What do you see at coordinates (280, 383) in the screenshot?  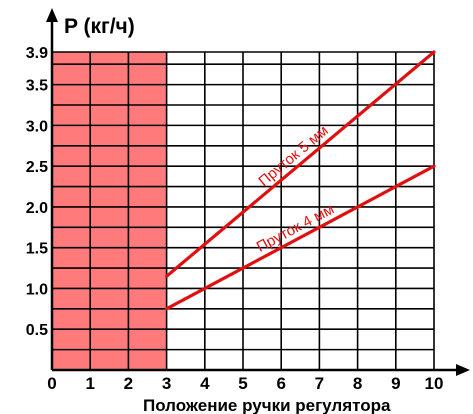 I see `x-tick-label: 6` at bounding box center [280, 383].